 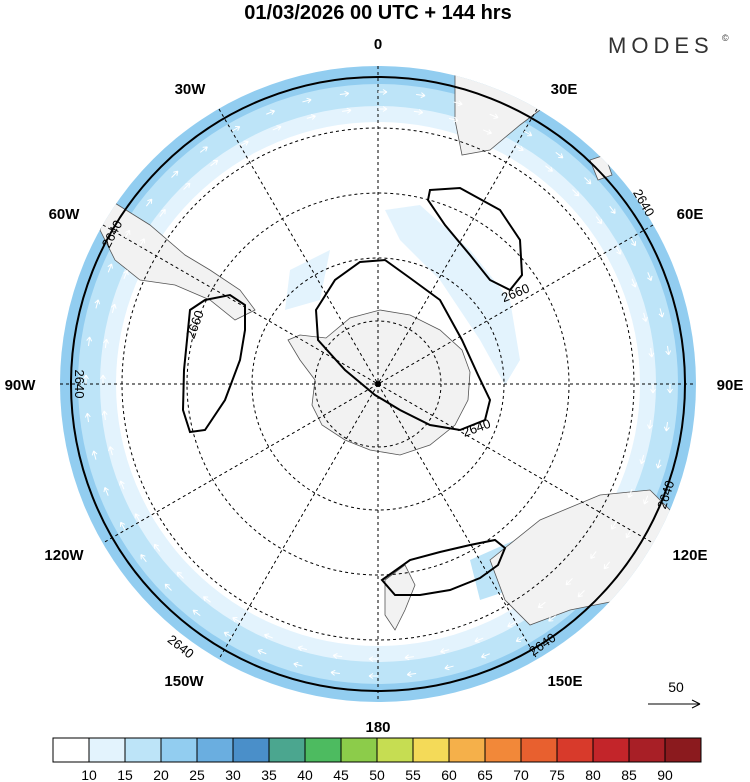 I want to click on lon-label-60e: 60E, so click(x=690, y=214).